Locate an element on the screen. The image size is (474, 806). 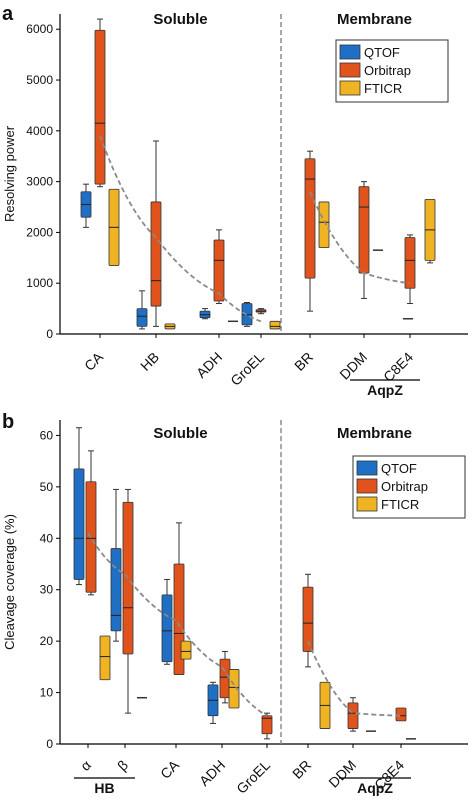
panel-a-x-tick-label: ADH is located at coordinates (209, 365).